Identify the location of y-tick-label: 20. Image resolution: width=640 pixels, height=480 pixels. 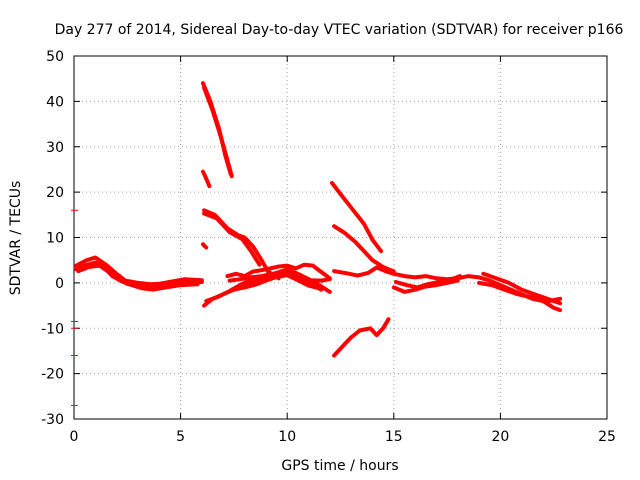
(55, 193).